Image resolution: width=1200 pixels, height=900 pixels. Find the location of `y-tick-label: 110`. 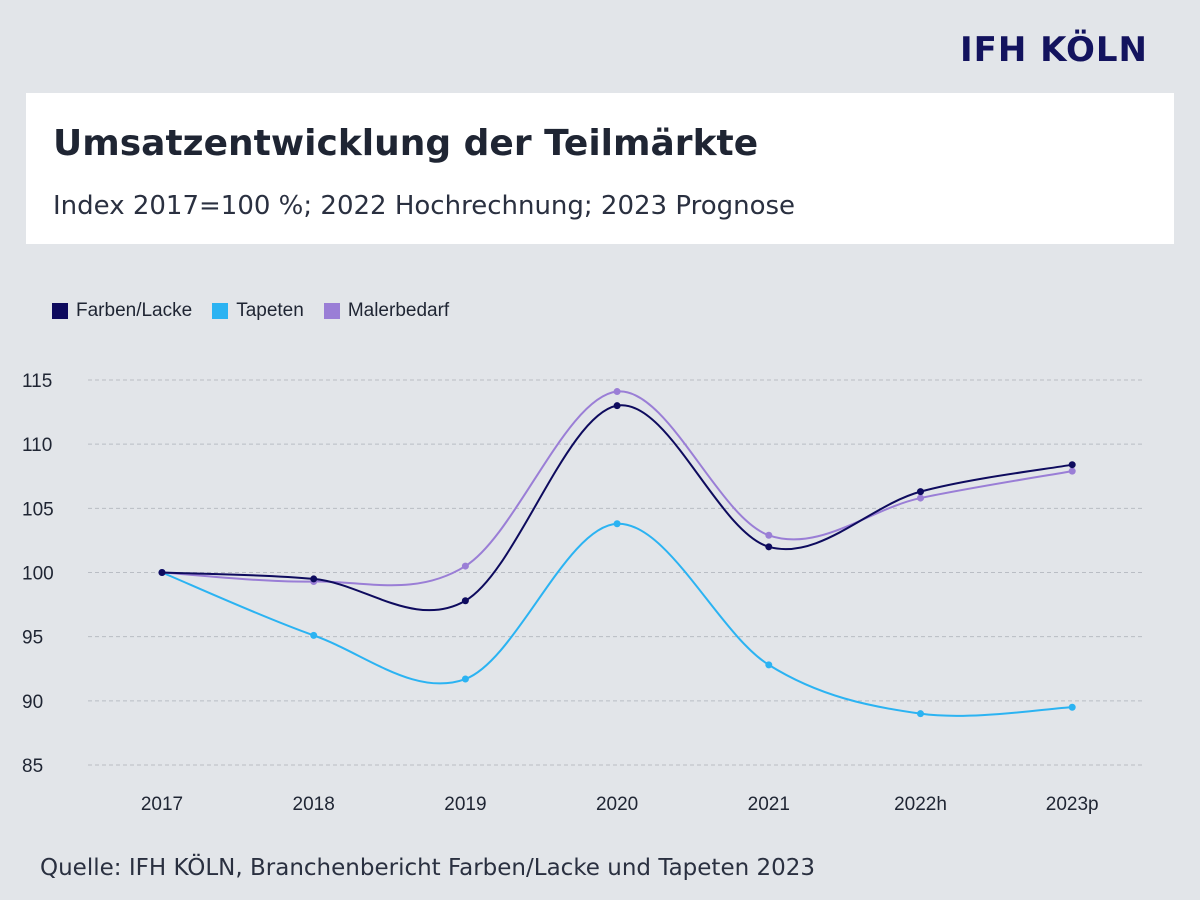

y-tick-label: 110 is located at coordinates (37, 445).